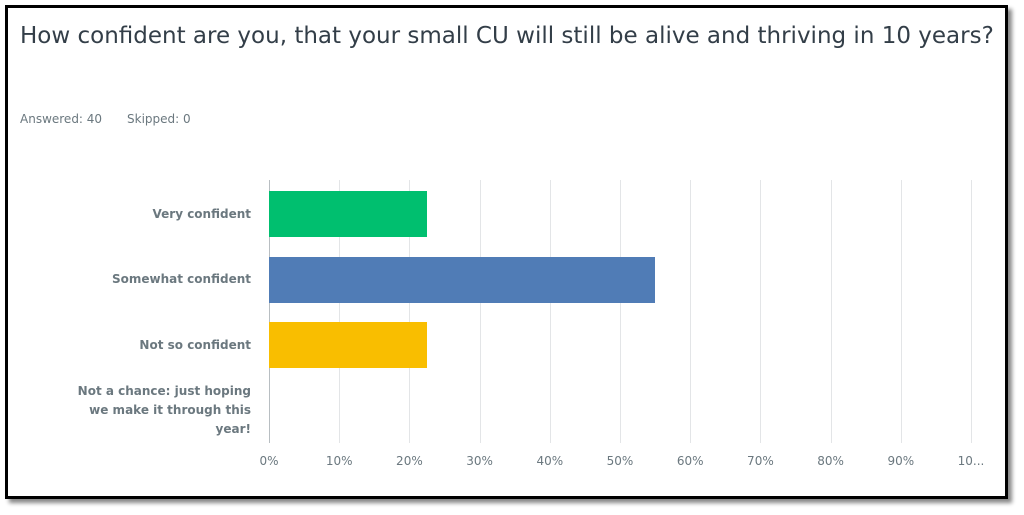 The image size is (1024, 515). I want to click on x-tick-label: 30%, so click(479, 461).